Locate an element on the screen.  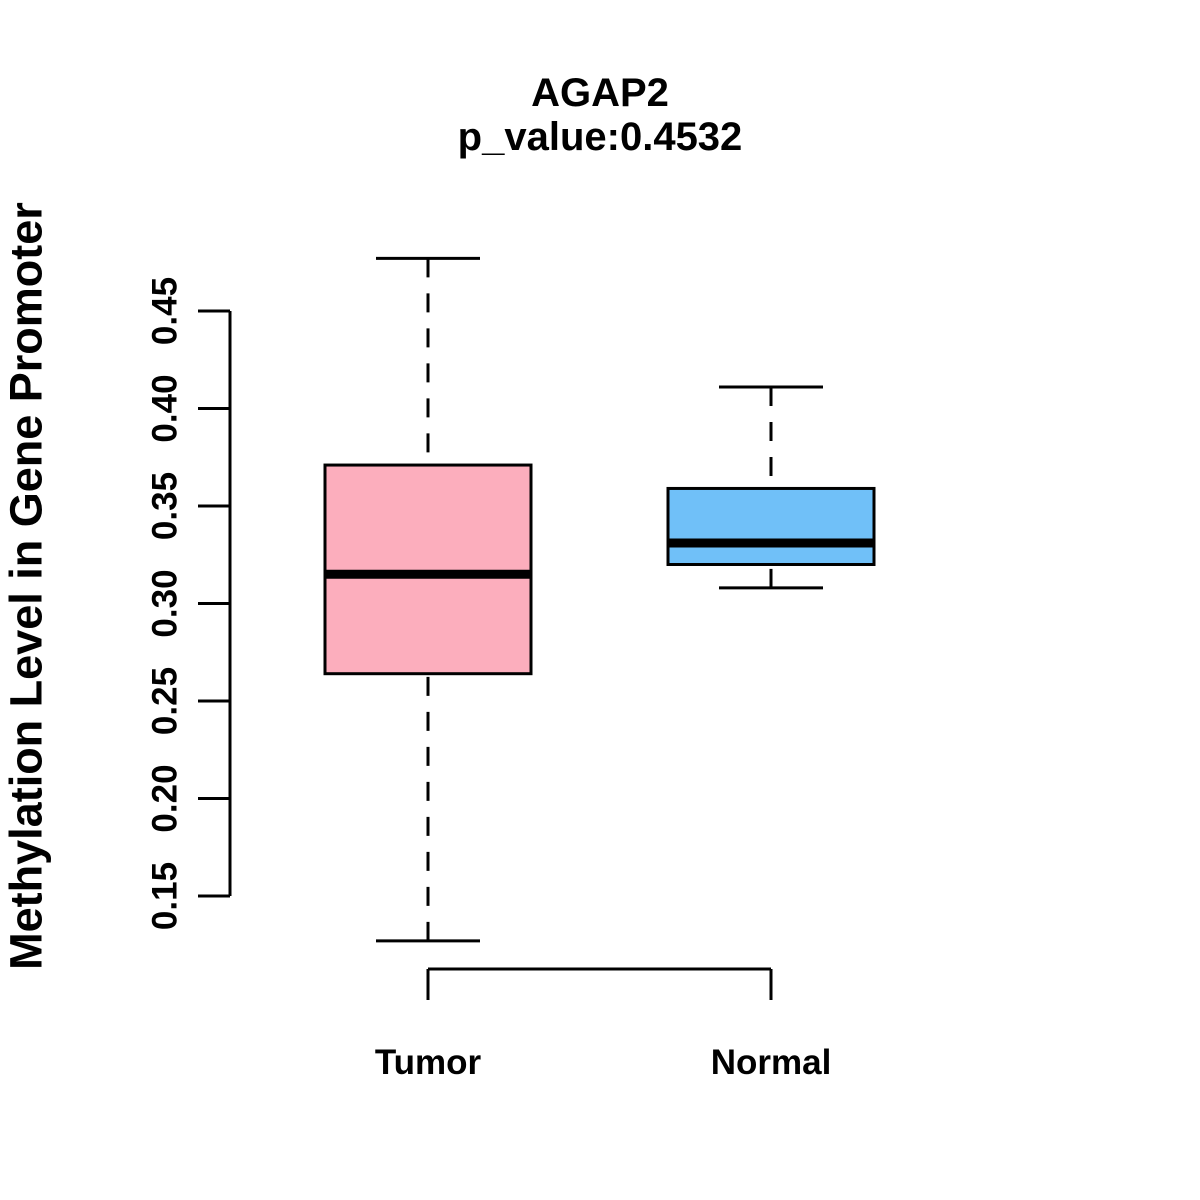
x-axis-label-tumor: Tumor is located at coordinates (428, 1062).